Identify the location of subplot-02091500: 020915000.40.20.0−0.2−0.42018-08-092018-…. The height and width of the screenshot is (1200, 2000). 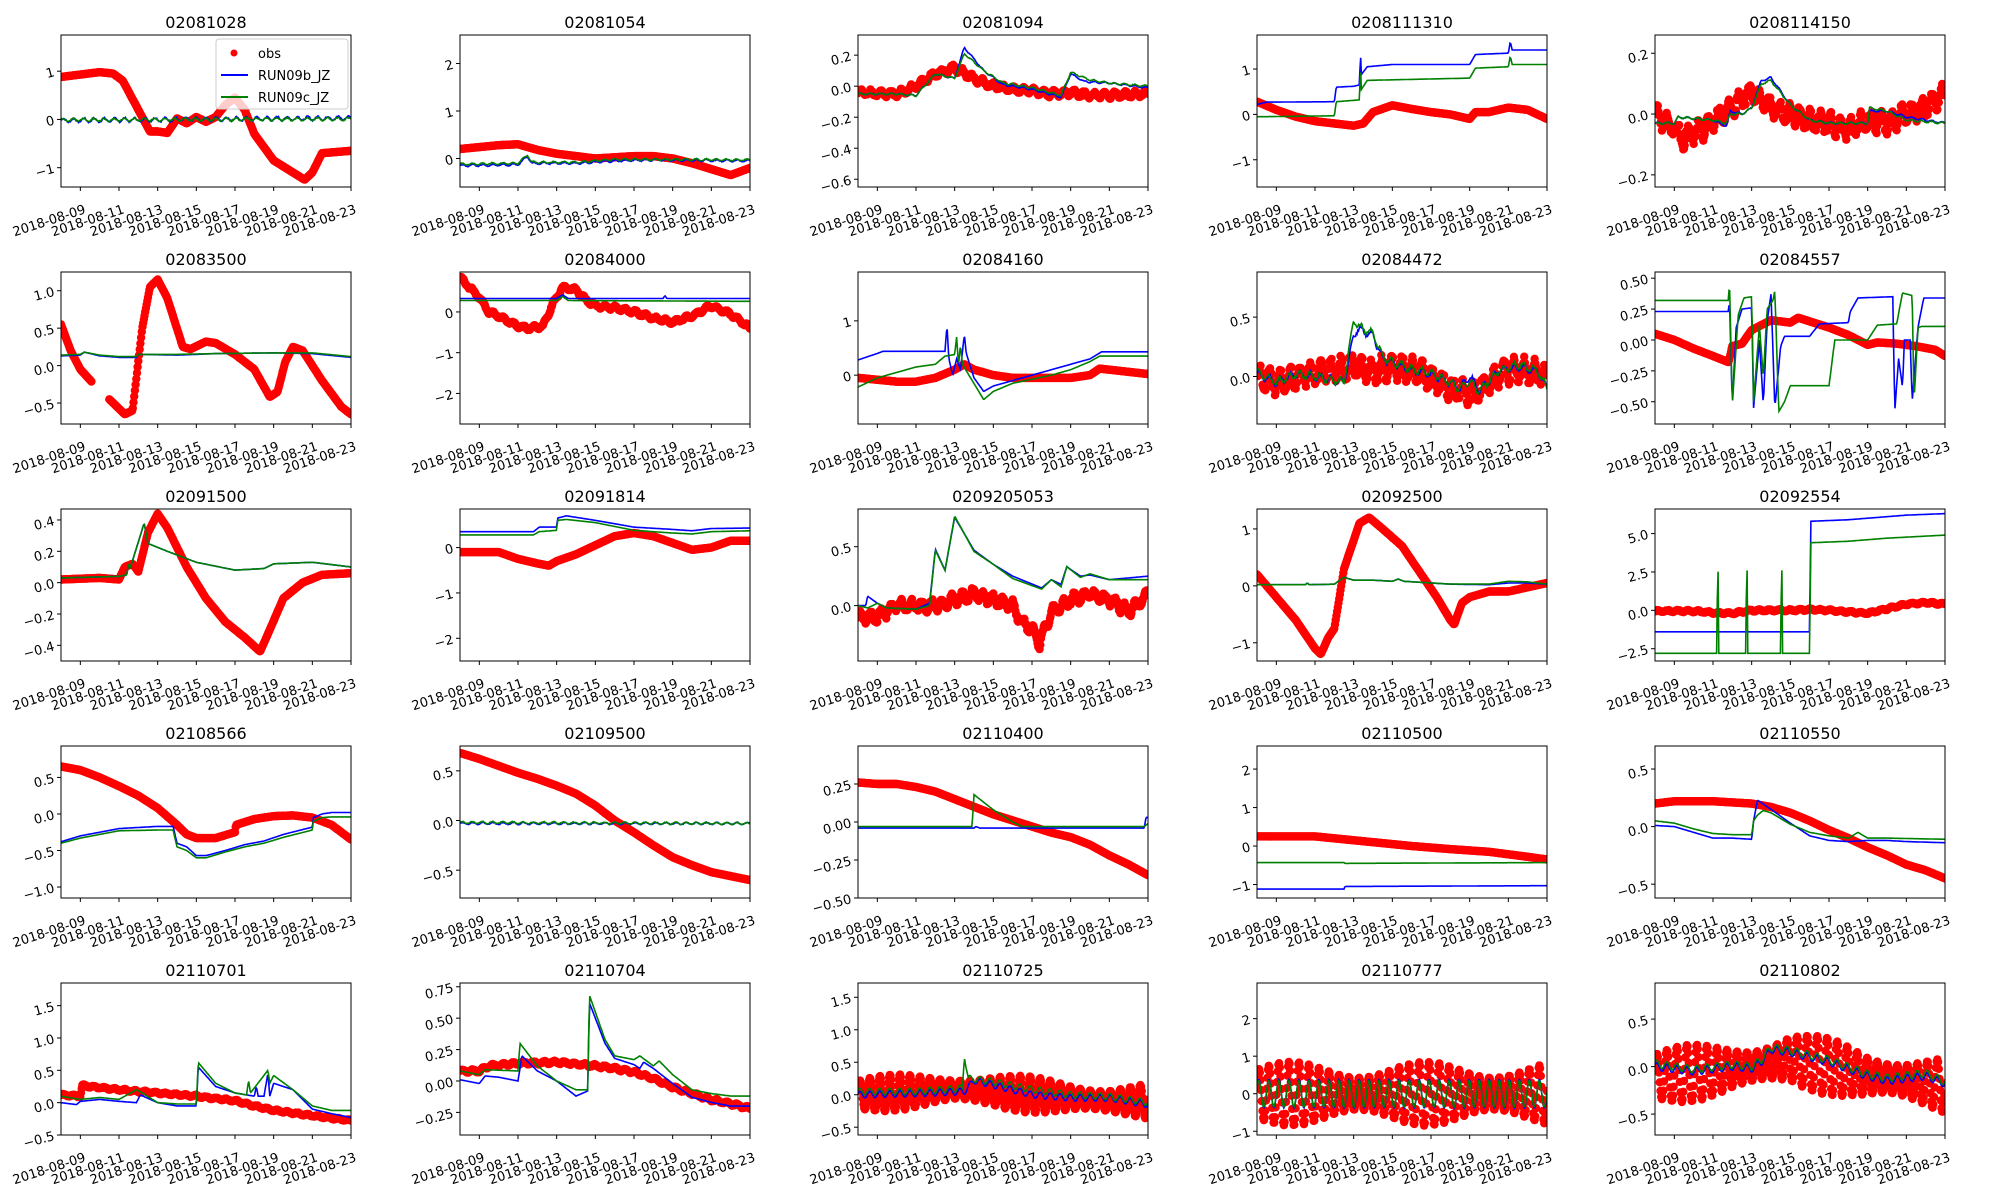
(184, 600).